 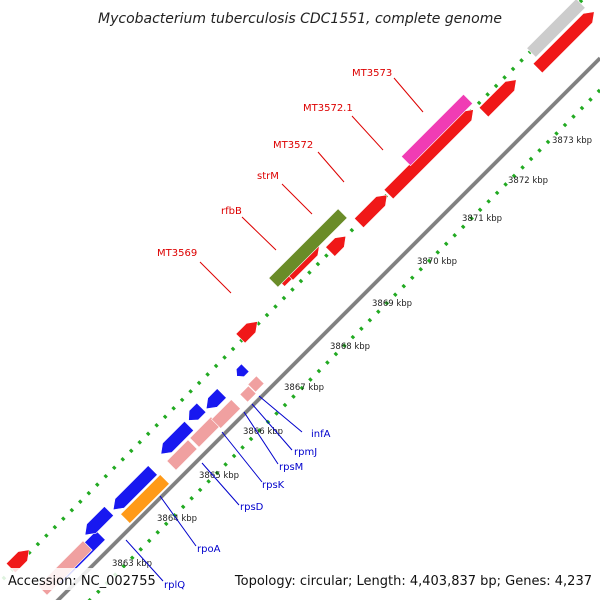 I want to click on gene-label-mt3569: MT3569, so click(x=177, y=253).